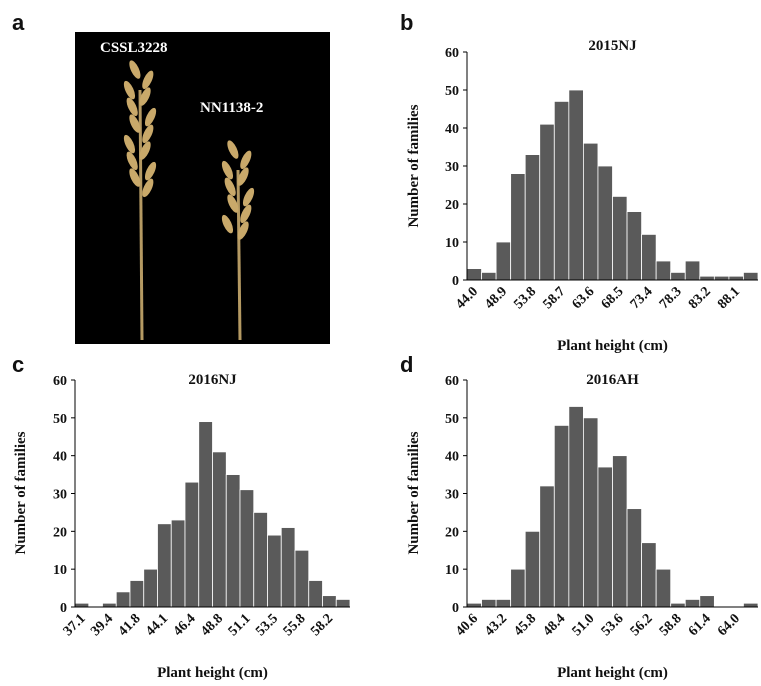 The width and height of the screenshot is (761, 686). I want to click on x-tick-label: 53.5, so click(267, 625).